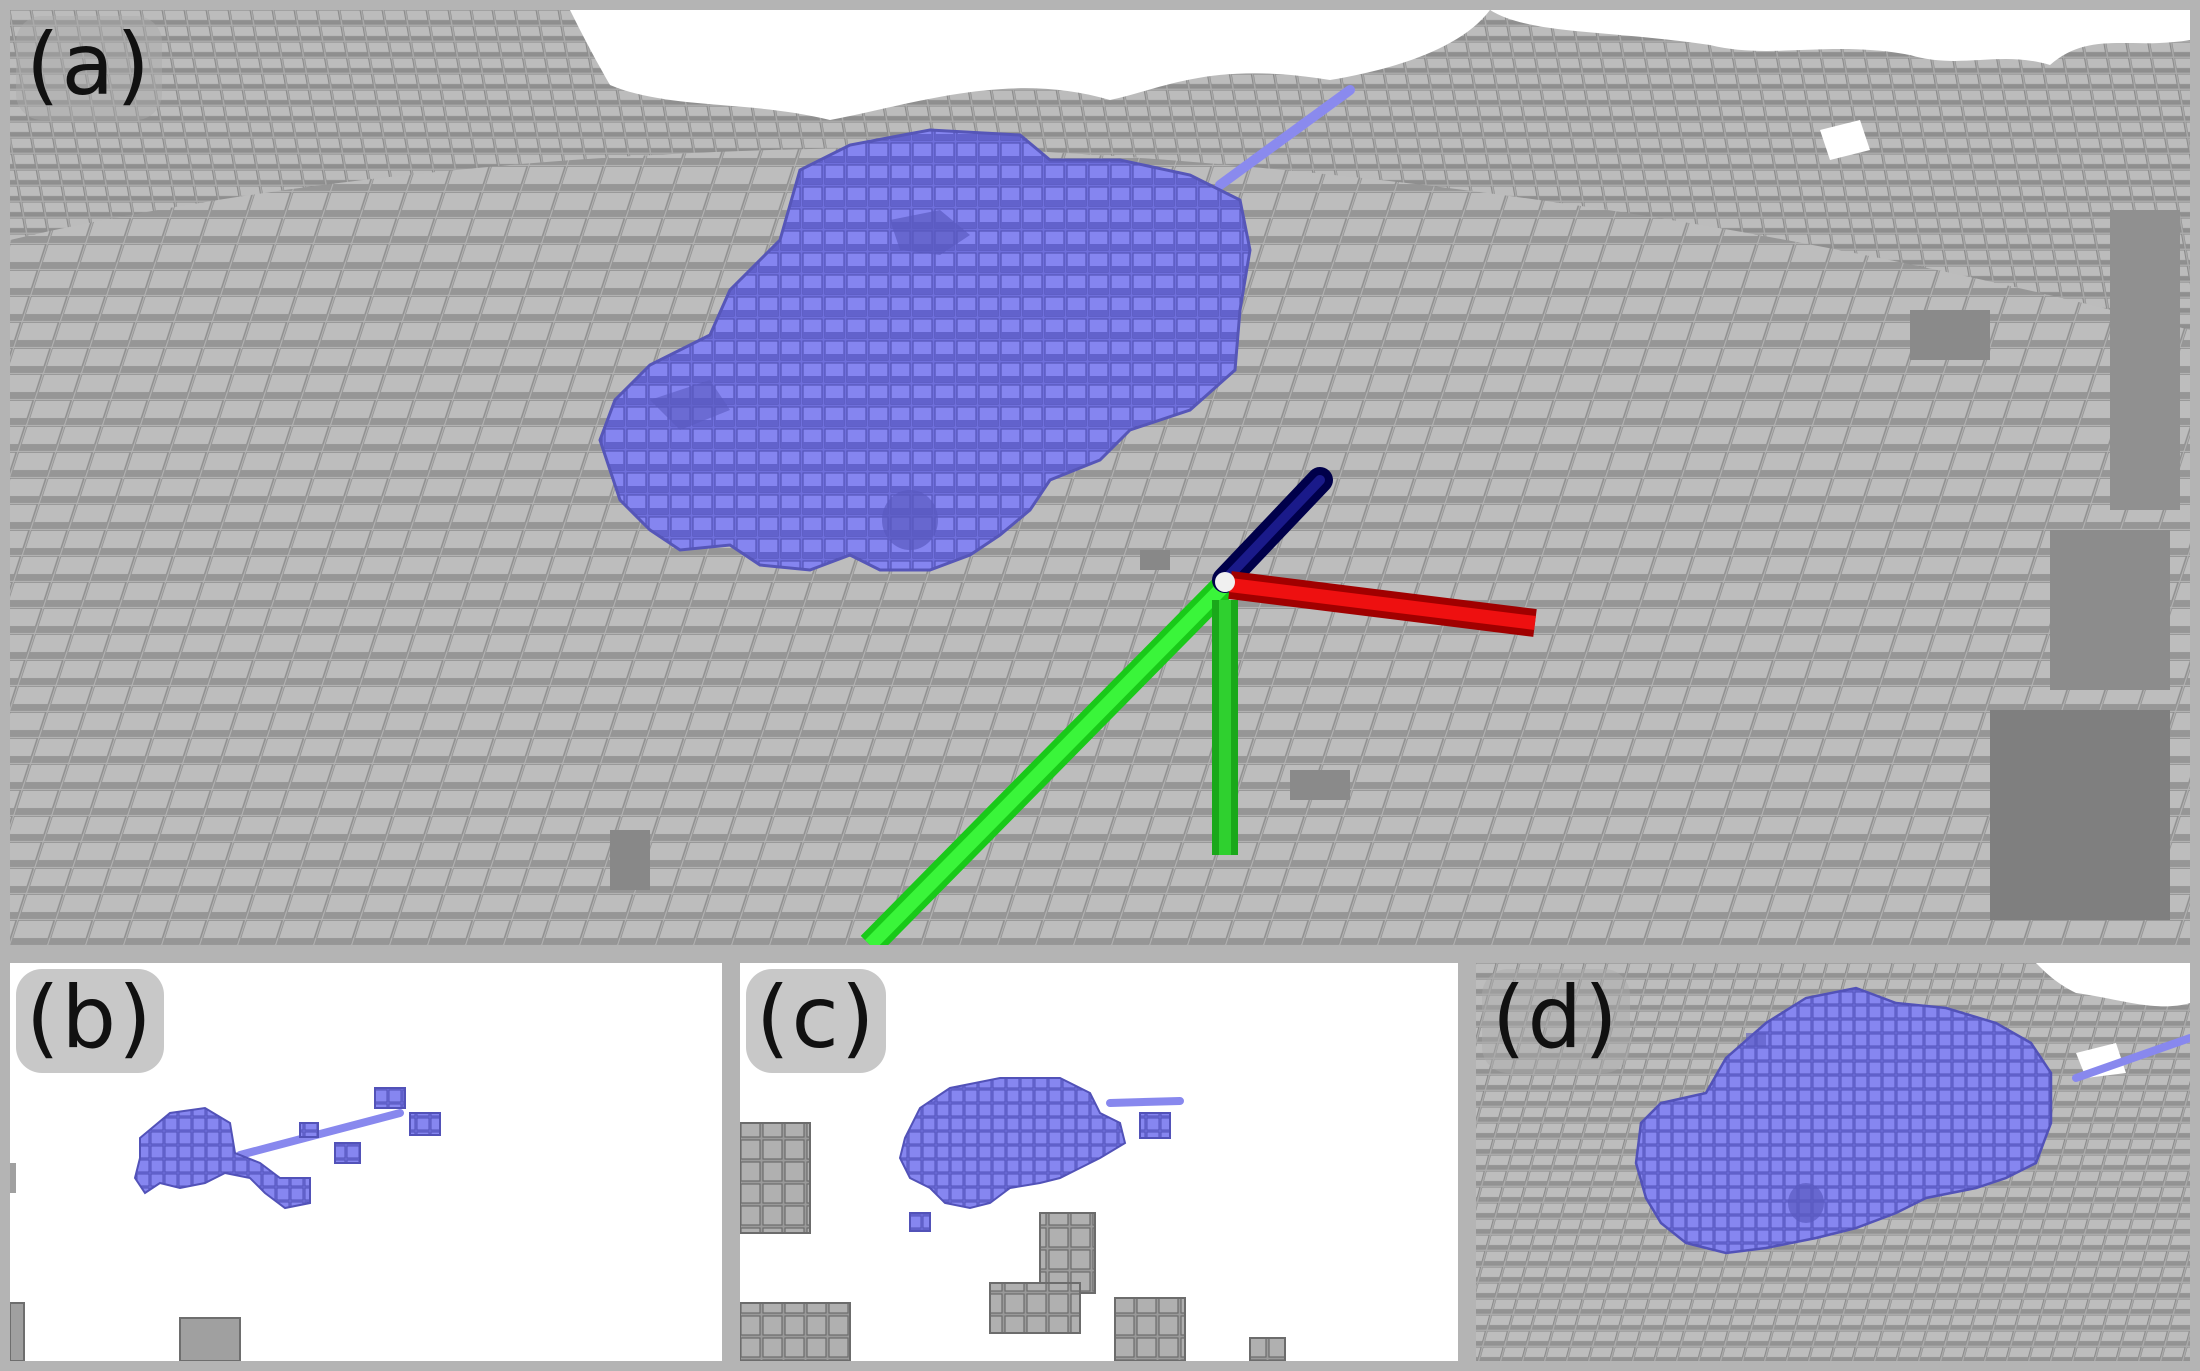 Image resolution: width=2200 pixels, height=1371 pixels. I want to click on xyz-axes-icon, so click(1198, 706).